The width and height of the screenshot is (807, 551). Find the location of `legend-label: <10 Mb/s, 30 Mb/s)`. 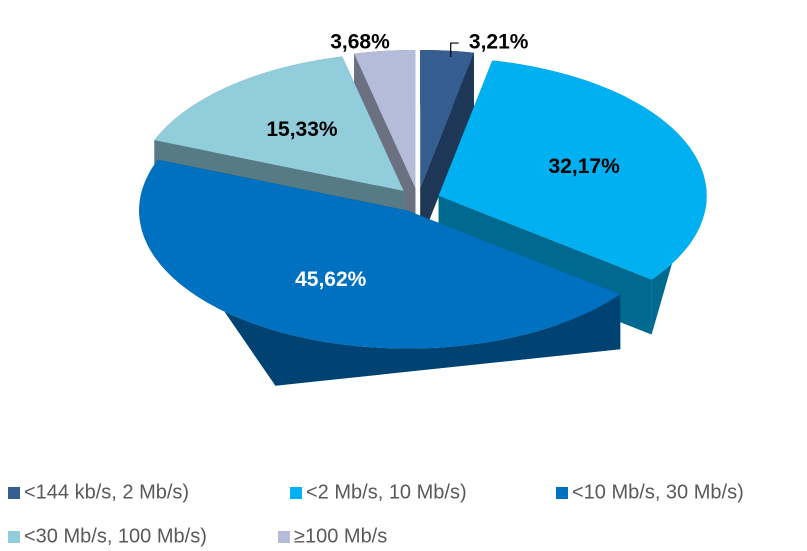

legend-label: <10 Mb/s, 30 Mb/s) is located at coordinates (658, 492).